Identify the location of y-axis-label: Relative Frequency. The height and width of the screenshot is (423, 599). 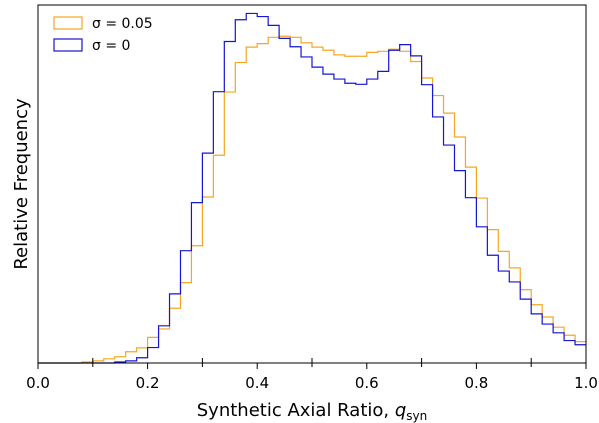
(21, 184).